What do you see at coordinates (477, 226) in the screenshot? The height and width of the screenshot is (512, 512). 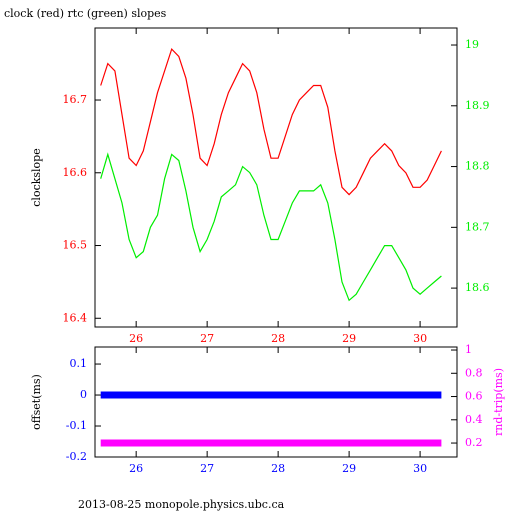 I see `y2-tick-label: 18.7` at bounding box center [477, 226].